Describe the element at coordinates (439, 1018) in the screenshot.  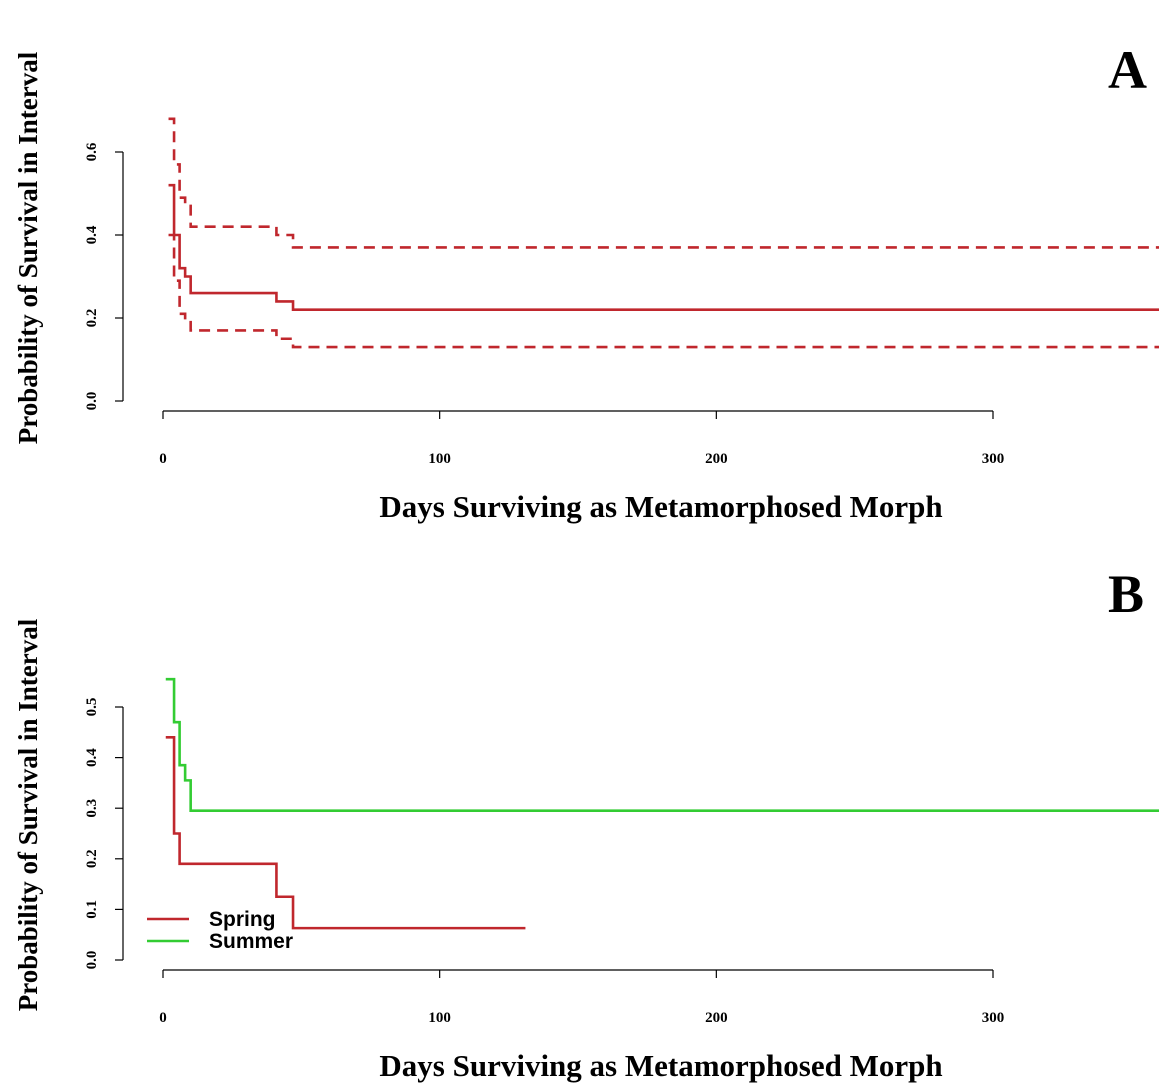
I see `panel-b-x-tick-label: 100` at that location.